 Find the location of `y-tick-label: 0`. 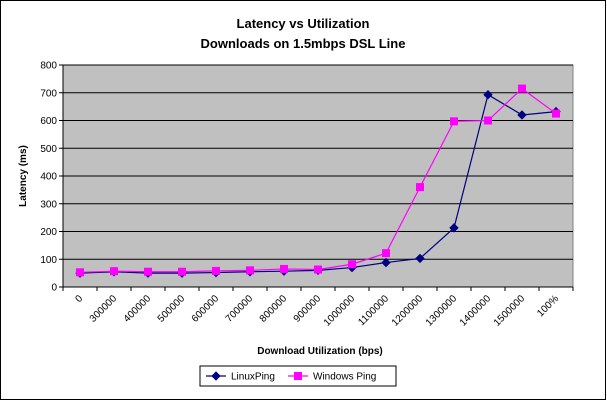

y-tick-label: 0 is located at coordinates (54, 288).